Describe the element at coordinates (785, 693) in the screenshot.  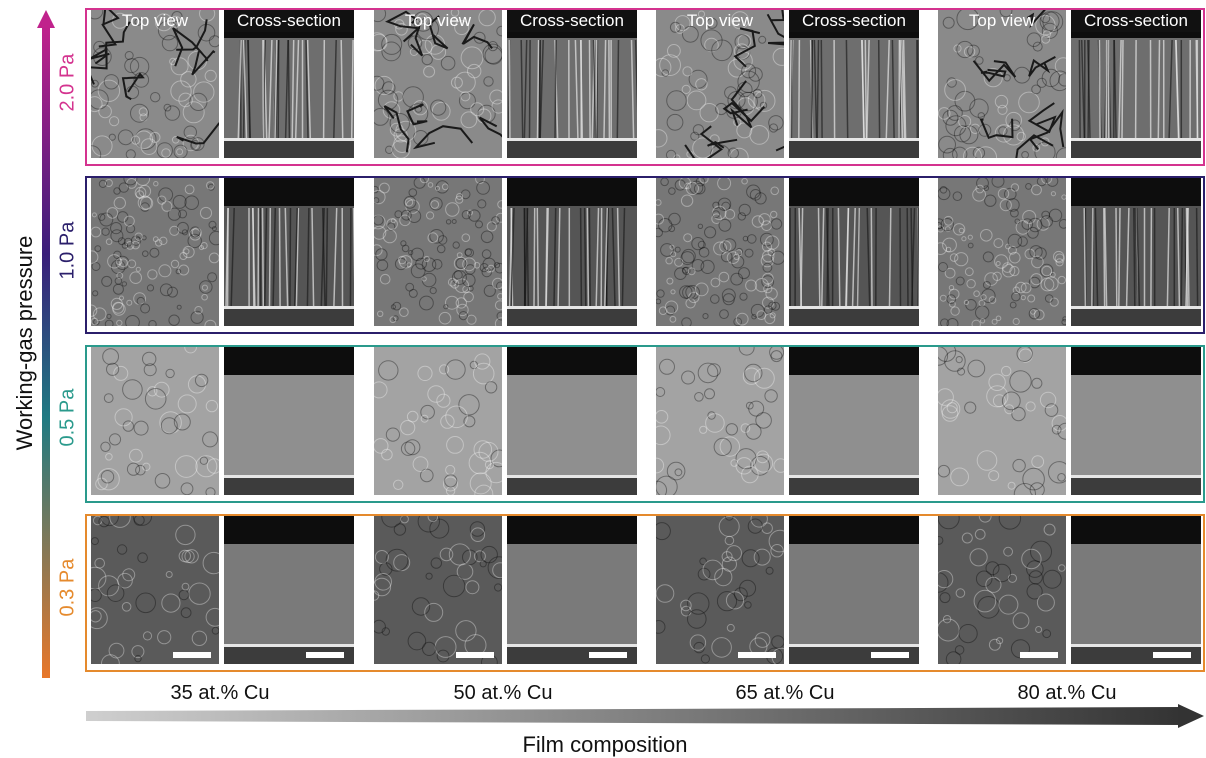
I see `composition-label-65: 65 at.% Cu` at that location.